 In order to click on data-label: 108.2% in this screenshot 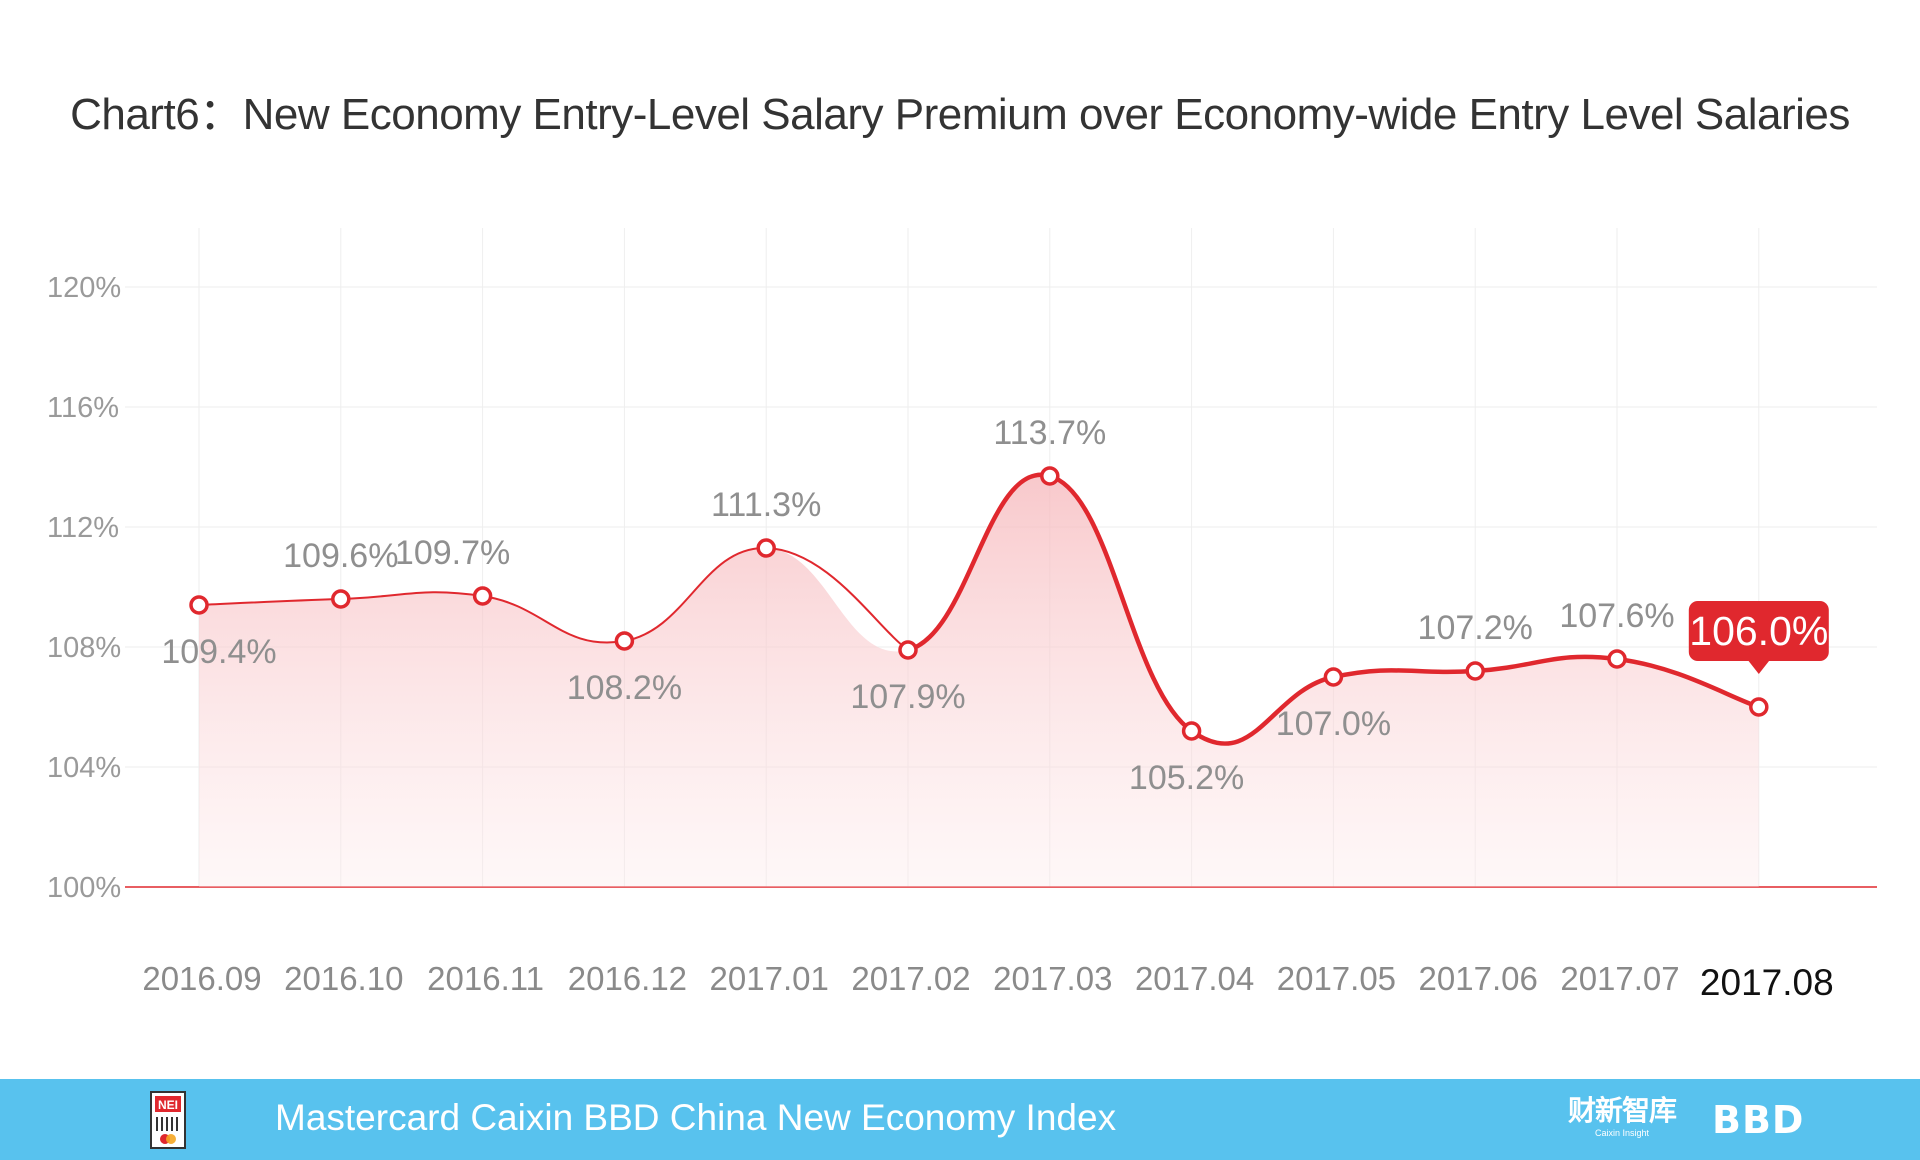, I will do `click(624, 688)`.